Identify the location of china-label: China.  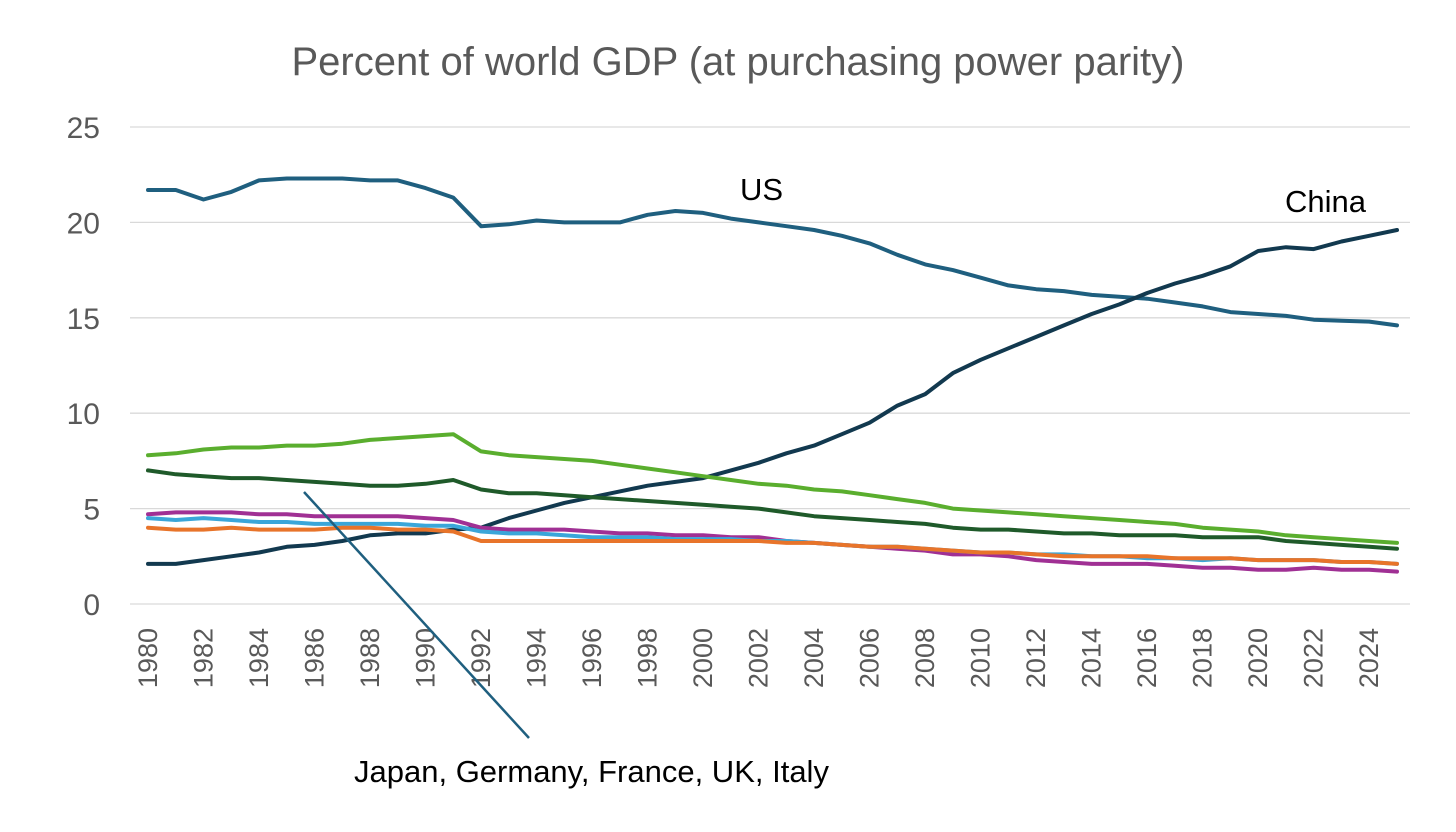
(1326, 201).